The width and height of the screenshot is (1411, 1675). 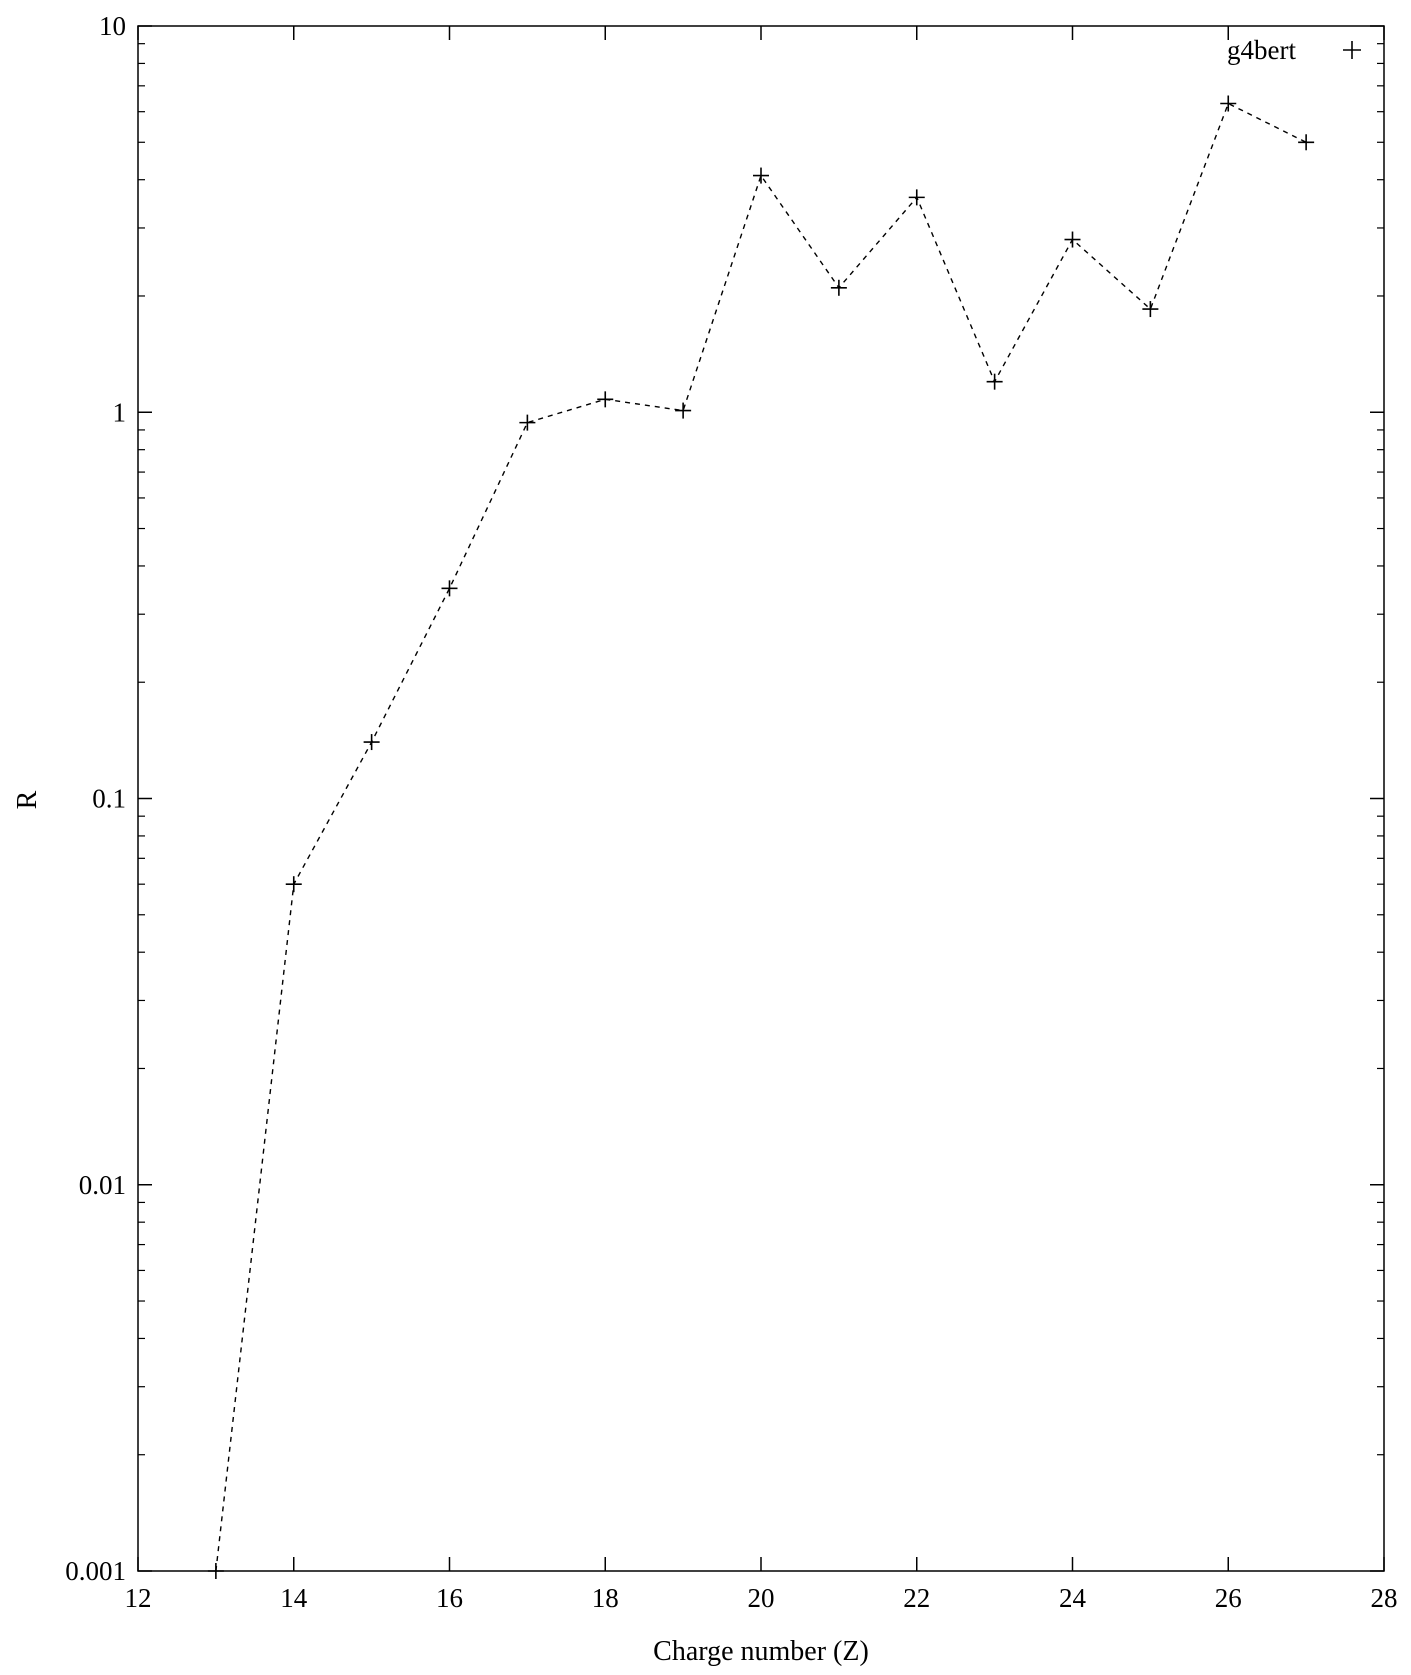 I want to click on x-tick-label: 14, so click(x=294, y=1598).